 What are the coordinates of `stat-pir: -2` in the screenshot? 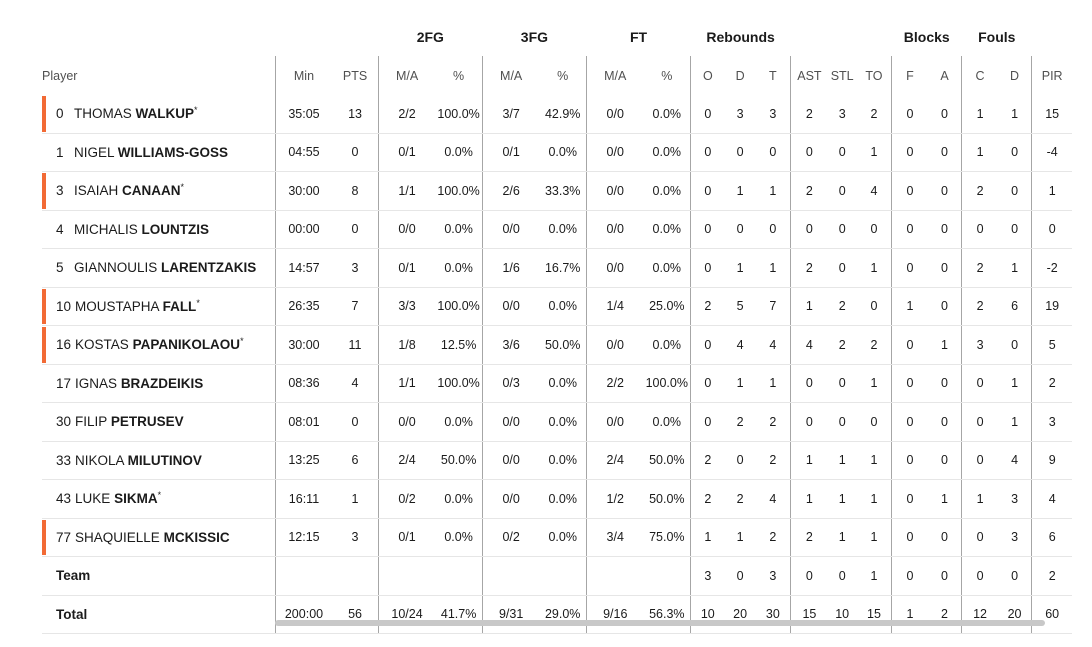 It's located at (1051, 268).